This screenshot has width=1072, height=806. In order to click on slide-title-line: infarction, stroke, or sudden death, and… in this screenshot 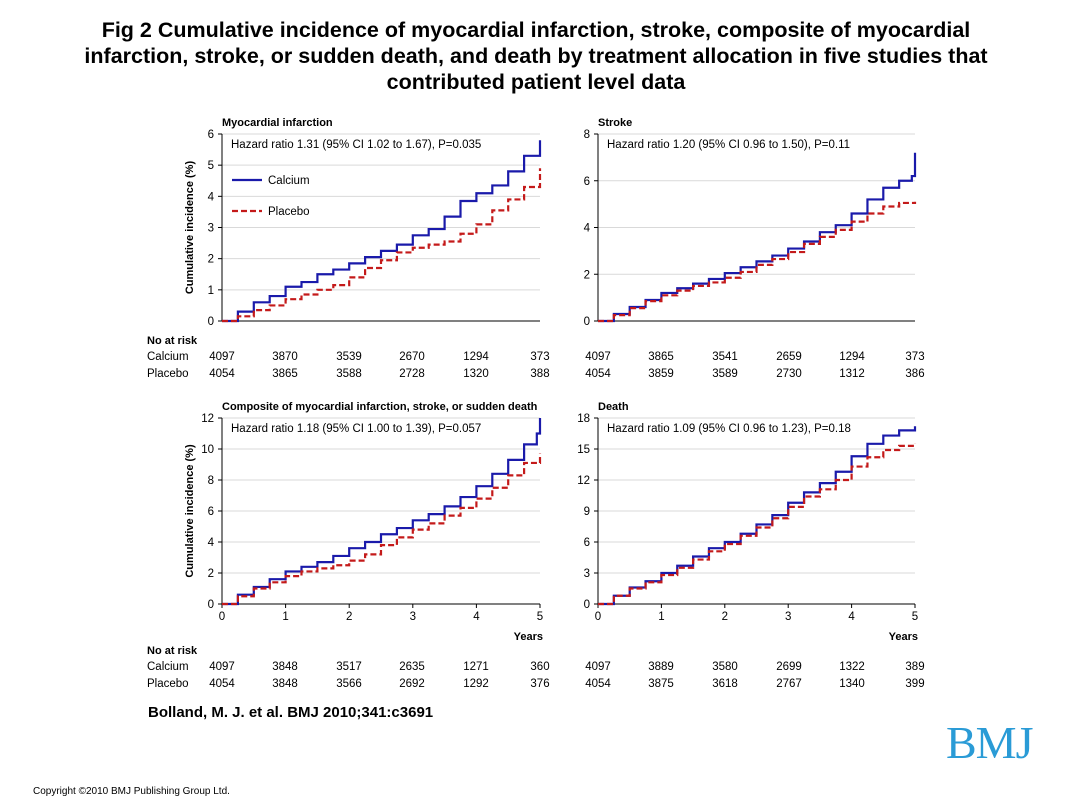, I will do `click(536, 56)`.